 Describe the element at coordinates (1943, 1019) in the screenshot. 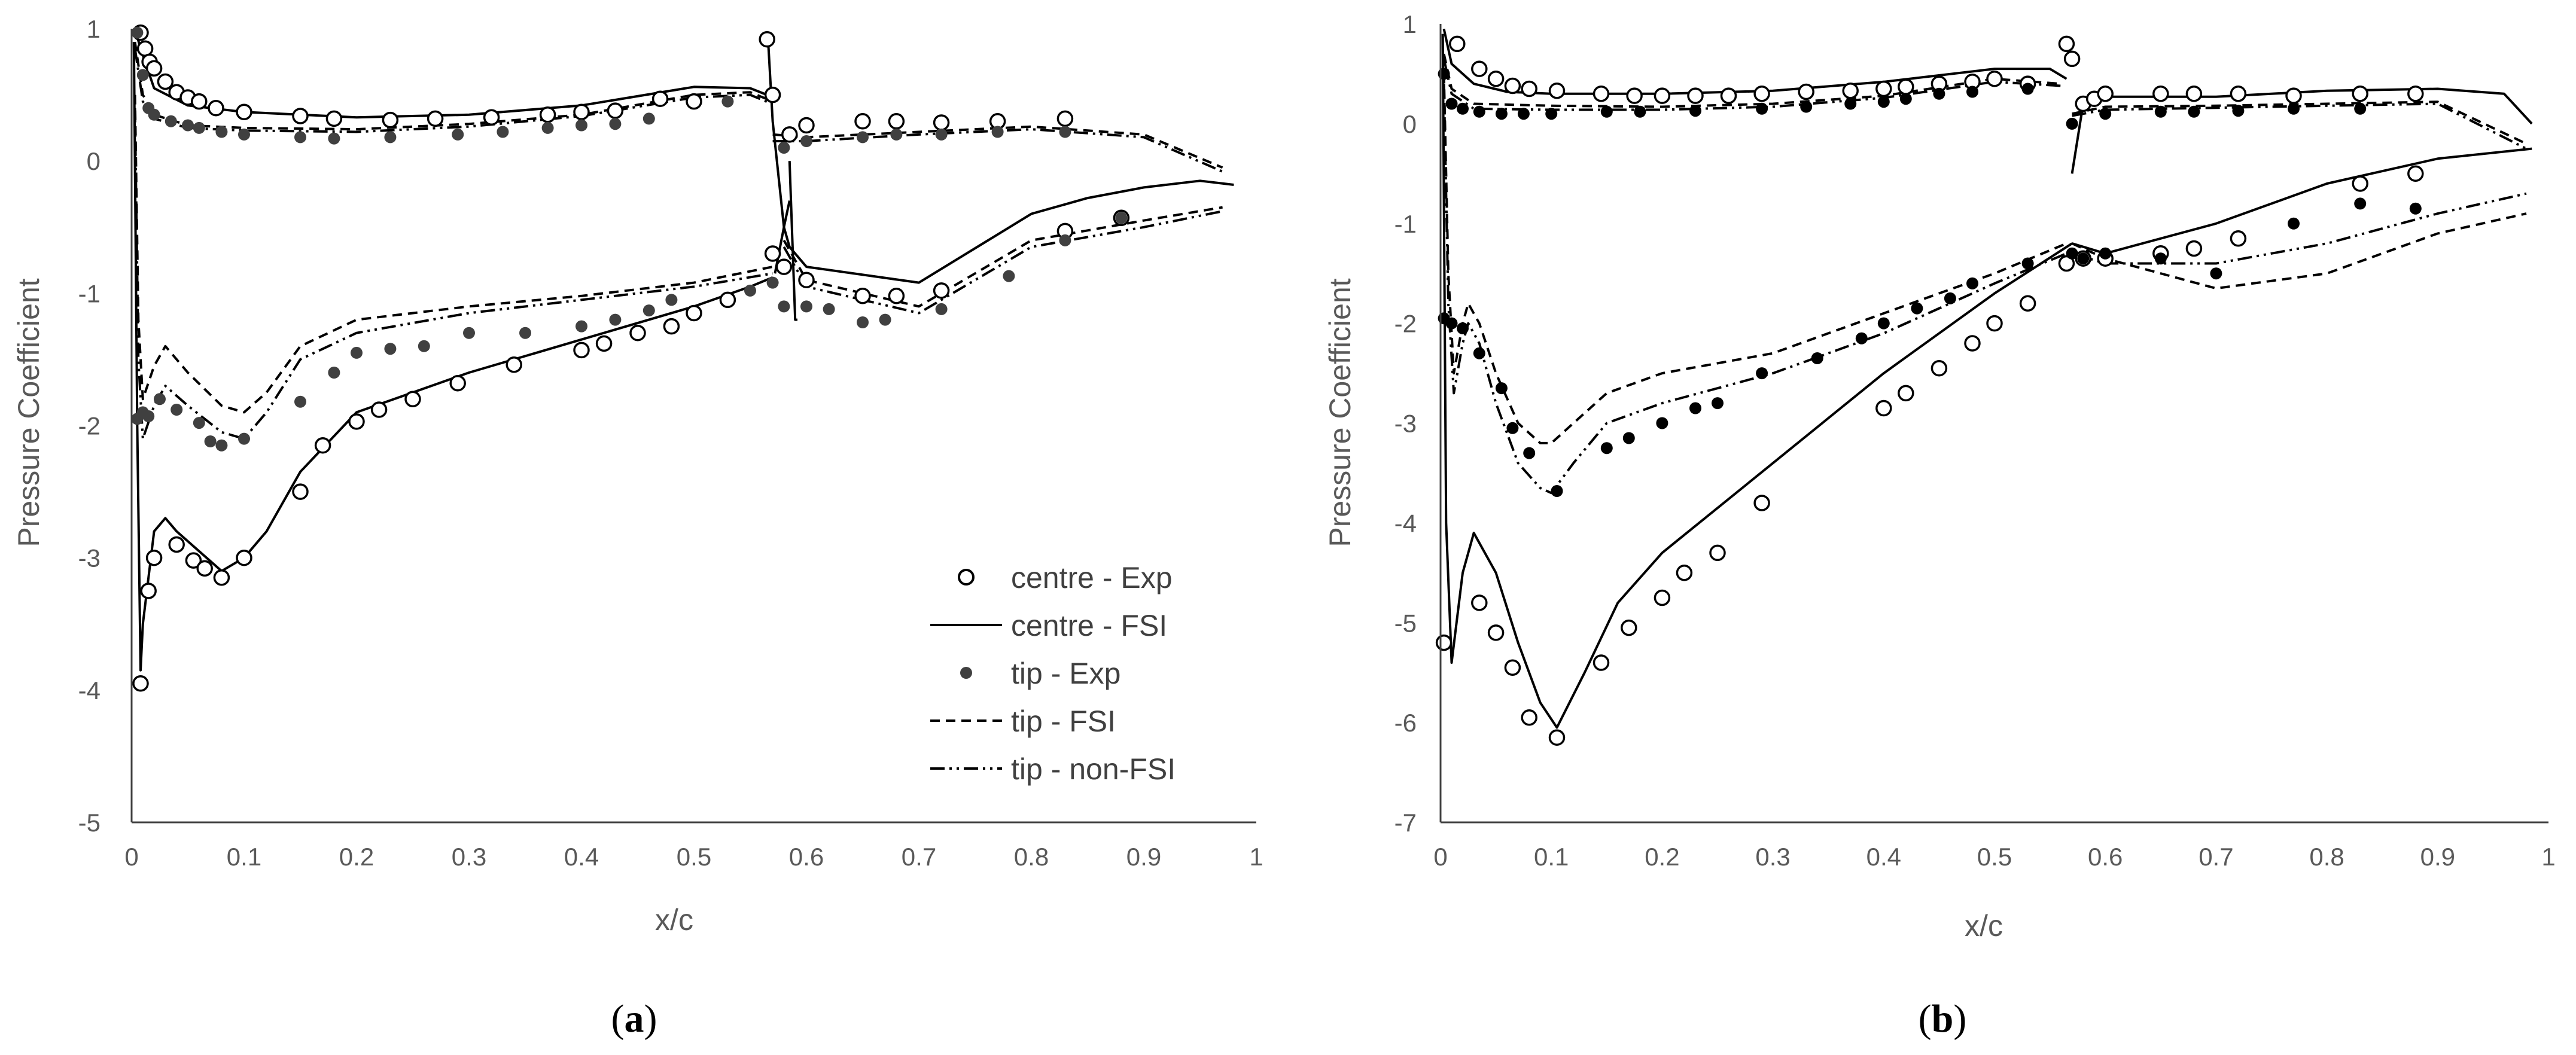

I see `panel-label-b: (b)` at that location.